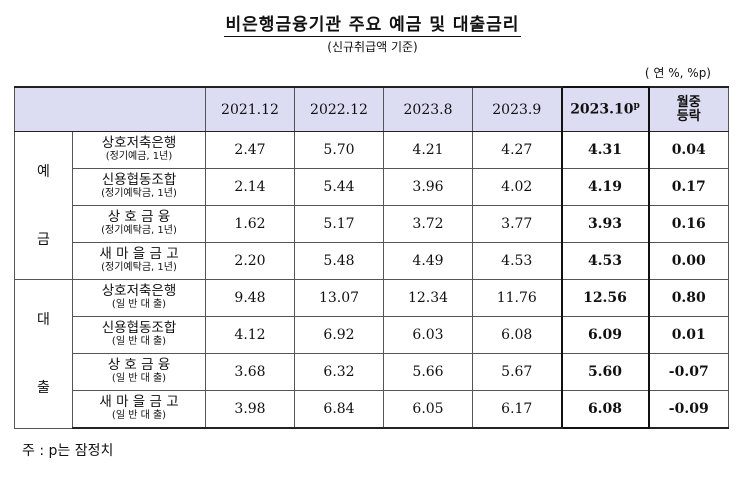 This screenshot has width=745, height=483. I want to click on rate-cell: 4.02, so click(517, 187).